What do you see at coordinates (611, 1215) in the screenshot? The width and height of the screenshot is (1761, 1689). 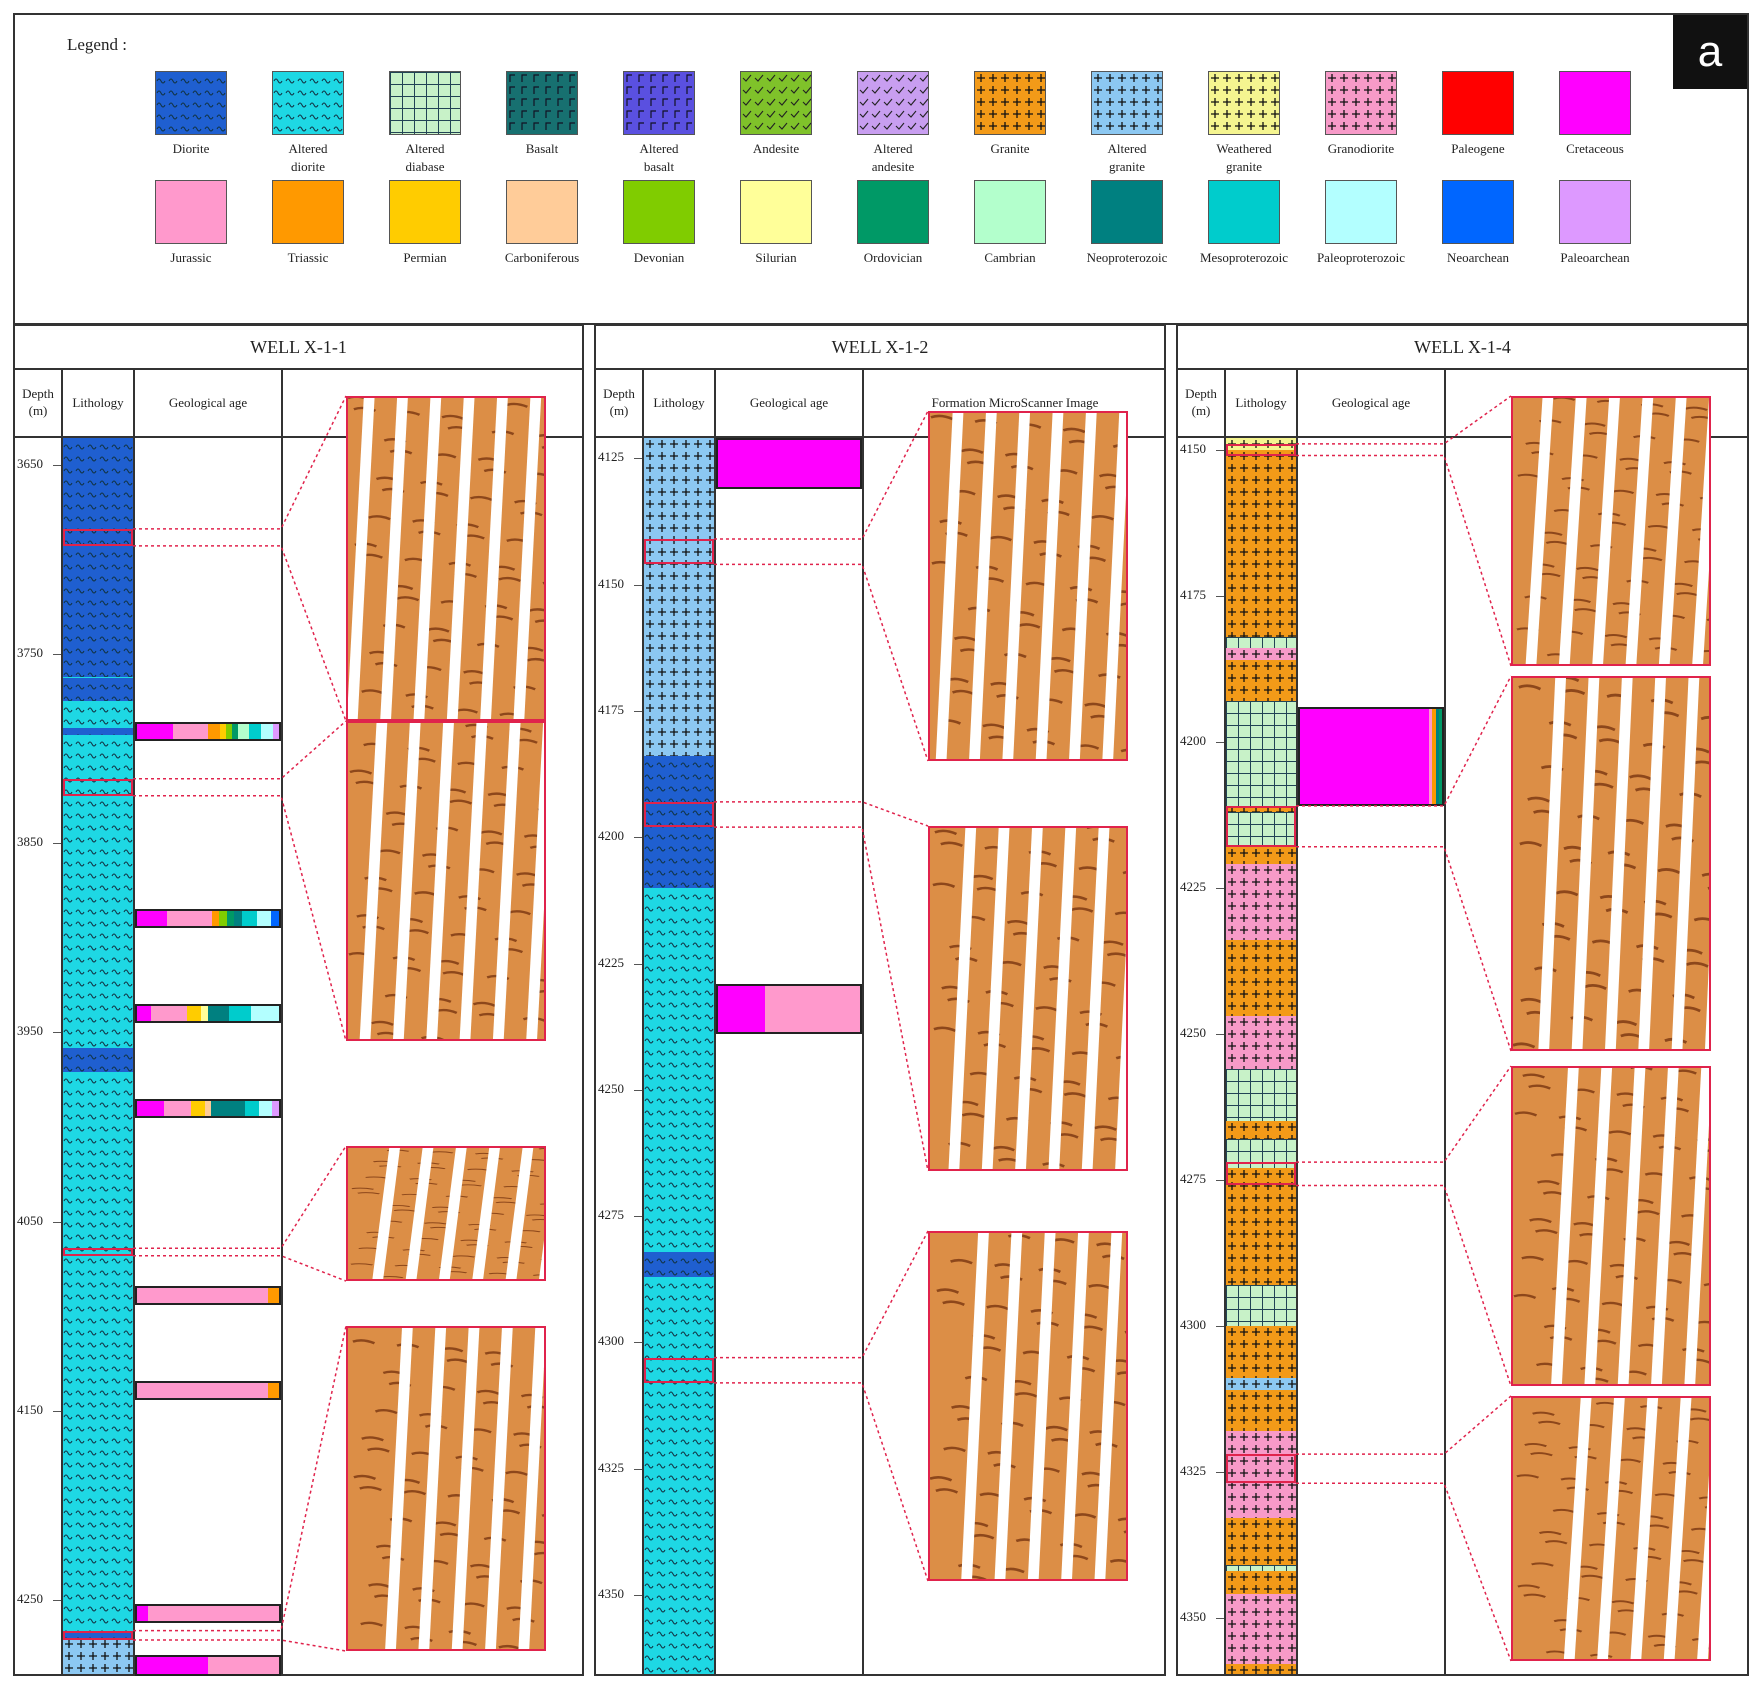 I see `depth-tick-label: 4275` at bounding box center [611, 1215].